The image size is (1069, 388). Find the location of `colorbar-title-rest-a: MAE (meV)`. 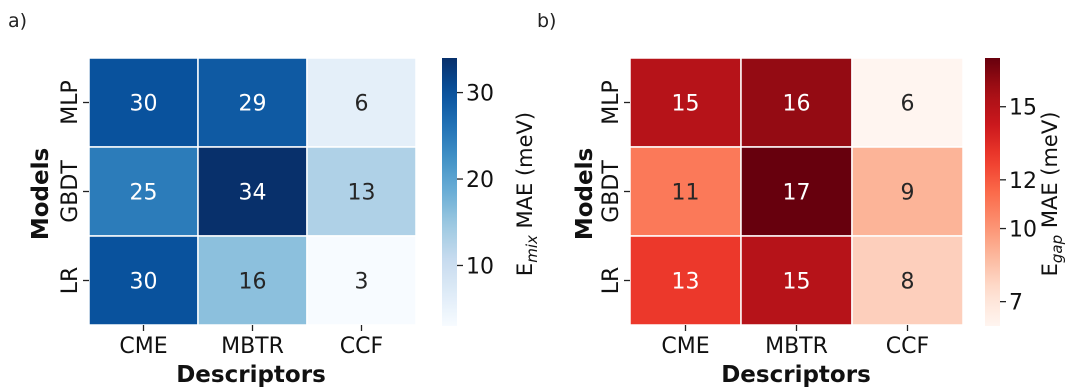

colorbar-title-rest-a: MAE (meV) is located at coordinates (525, 173).